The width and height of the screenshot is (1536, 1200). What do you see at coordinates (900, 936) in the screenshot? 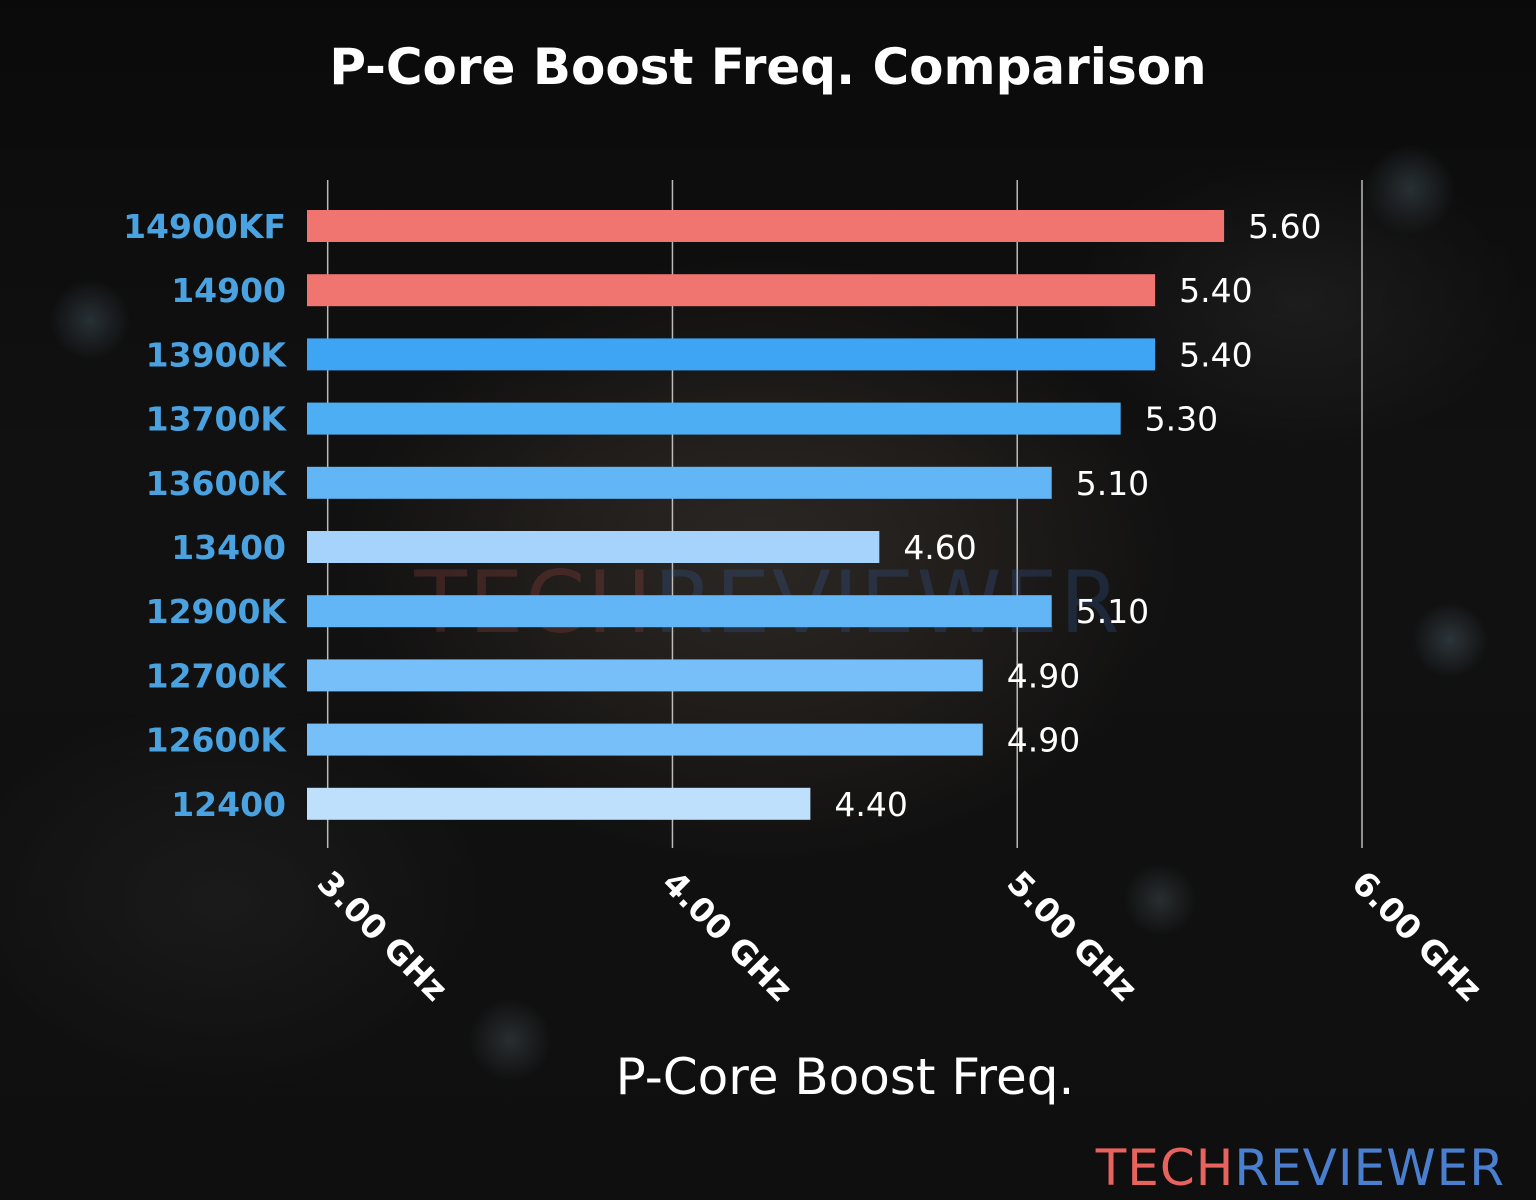
I see `x-tick-labels: 3.00 GHz 4.00 GHz 5.00 GHz 6.00 GHz` at bounding box center [900, 936].